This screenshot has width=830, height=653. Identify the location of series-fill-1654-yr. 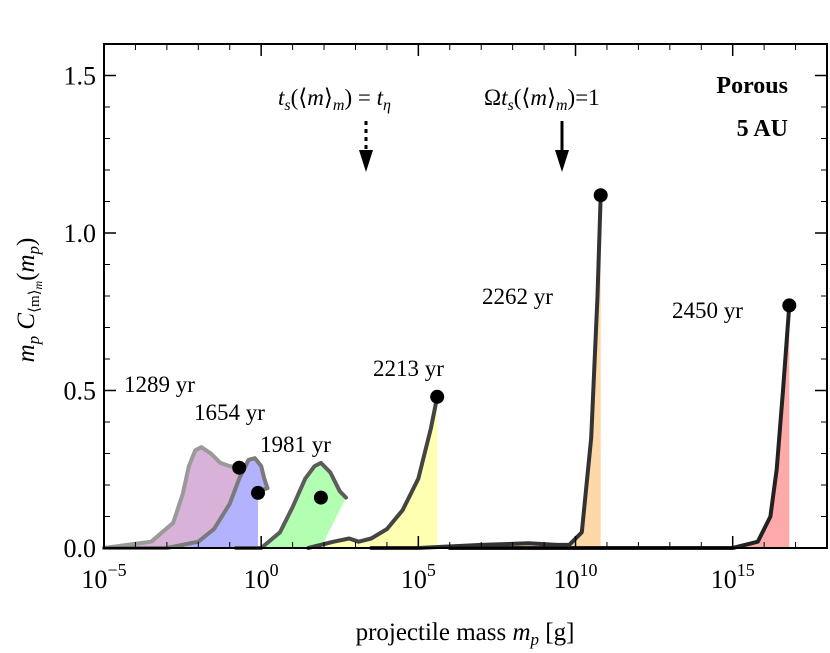
(186, 503).